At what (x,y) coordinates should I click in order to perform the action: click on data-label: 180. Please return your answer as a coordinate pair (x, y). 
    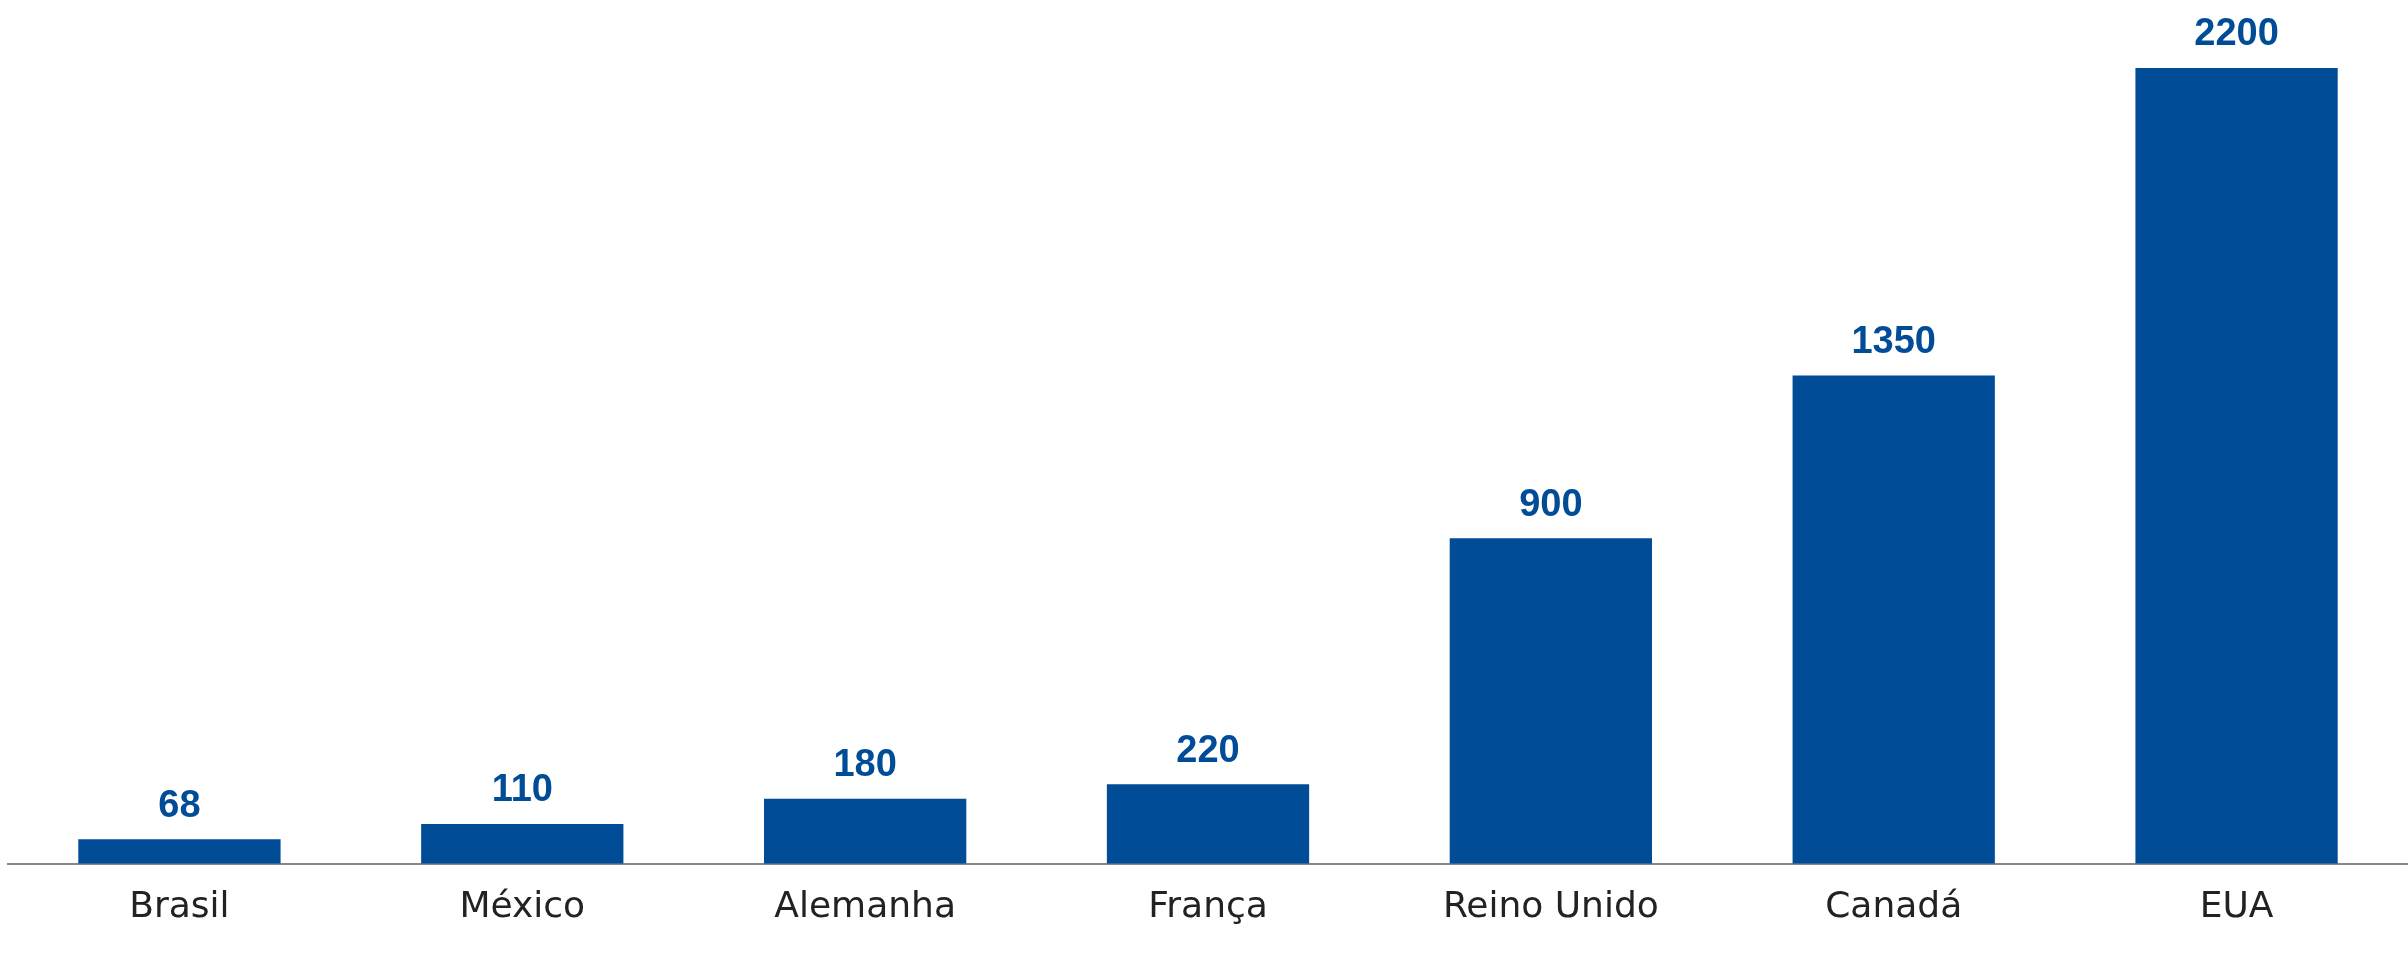
    Looking at the image, I should click on (865, 763).